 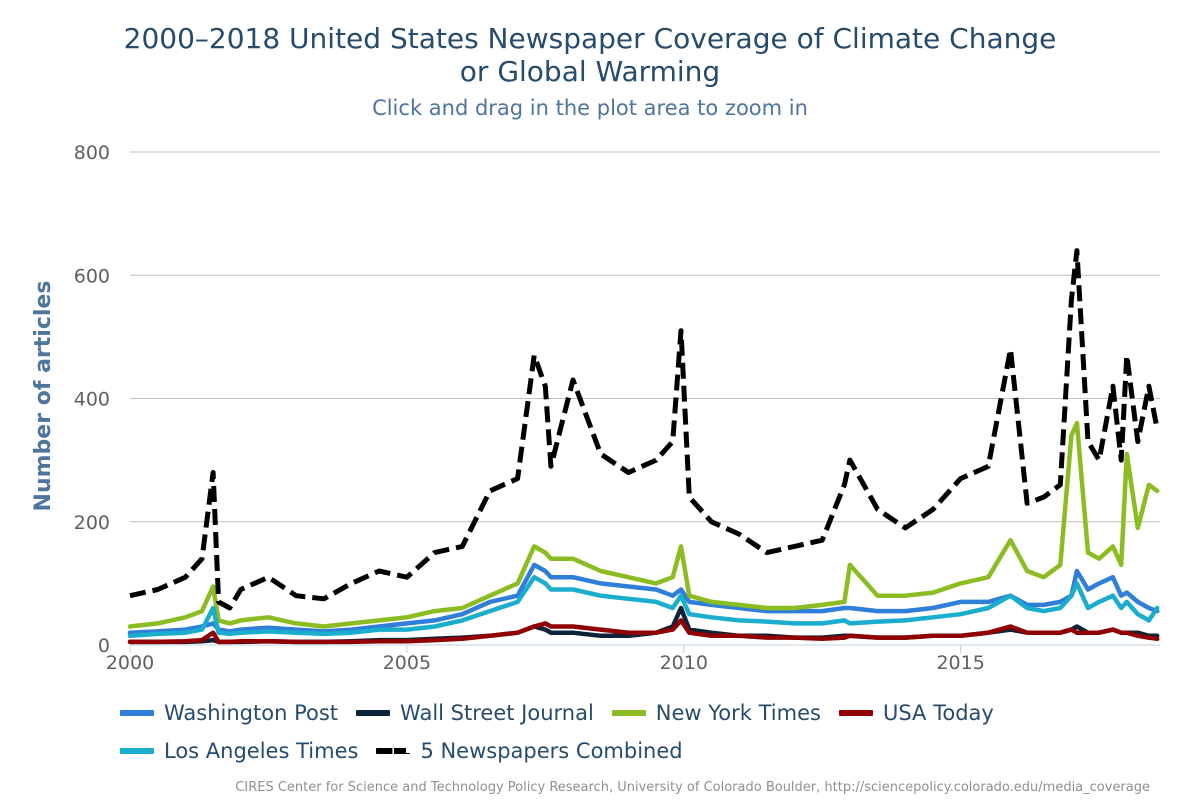 I want to click on y-tick-label: 800, so click(x=92, y=153).